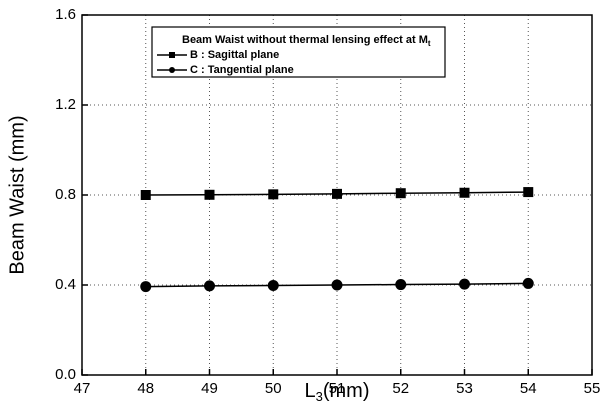 The height and width of the screenshot is (405, 616). Describe the element at coordinates (234, 55) in the screenshot. I see `legend-label: B : Sagittal plane` at that location.